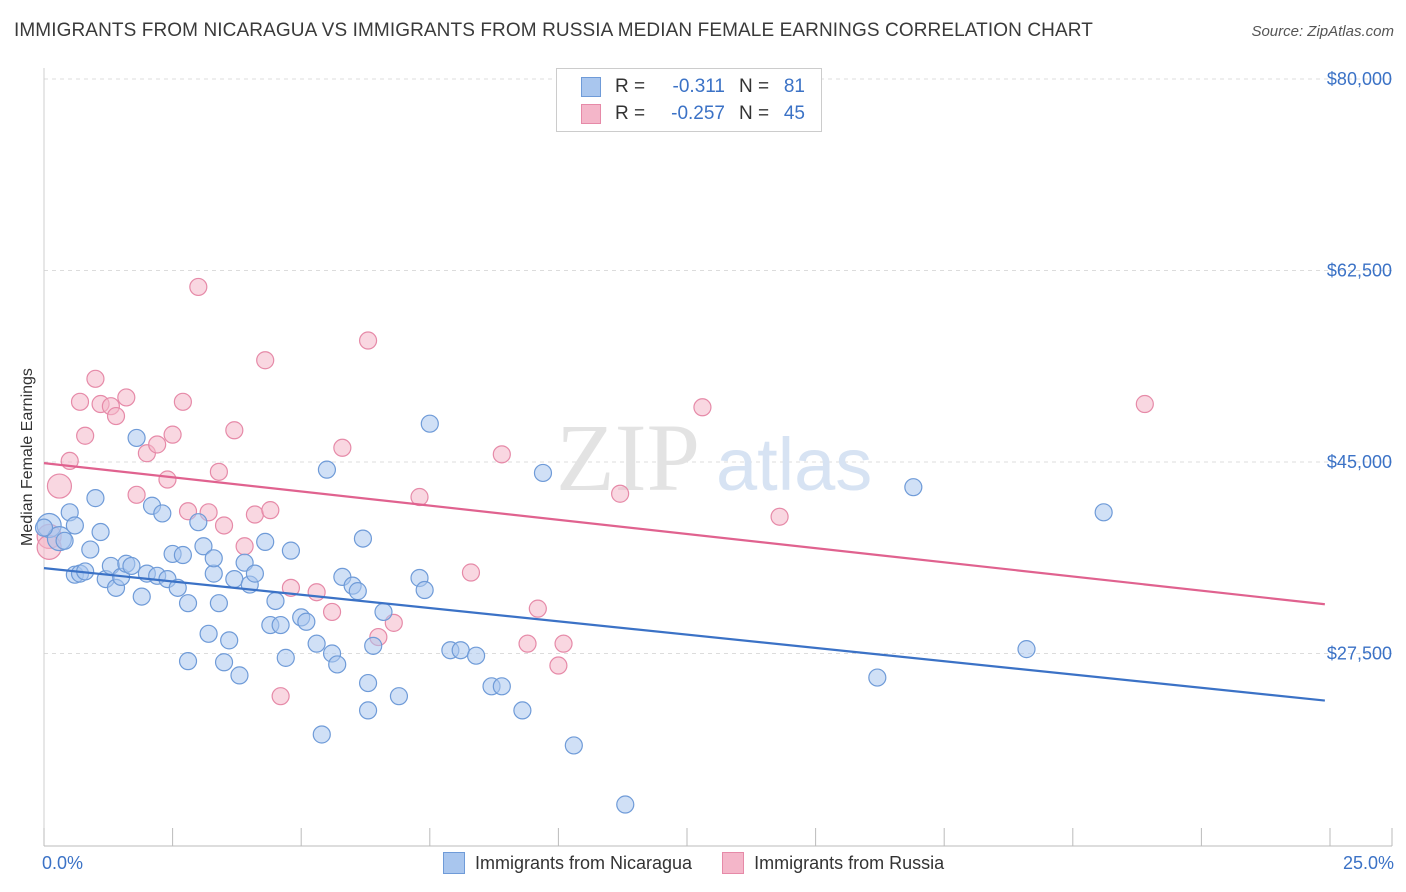 Image resolution: width=1406 pixels, height=892 pixels. I want to click on trendline-nicaragua, so click(684, 634).